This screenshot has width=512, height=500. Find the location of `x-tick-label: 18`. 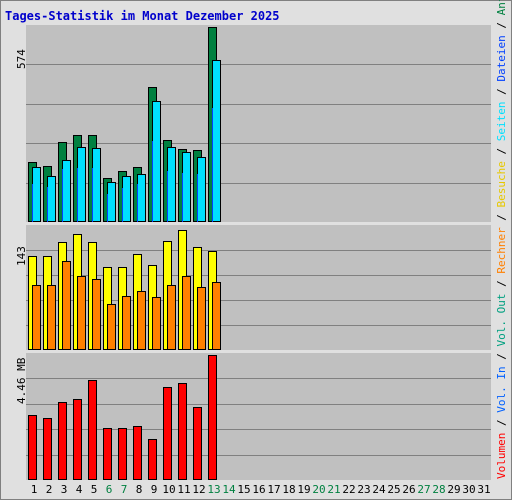

x-tick-label: 18 is located at coordinates (289, 489).